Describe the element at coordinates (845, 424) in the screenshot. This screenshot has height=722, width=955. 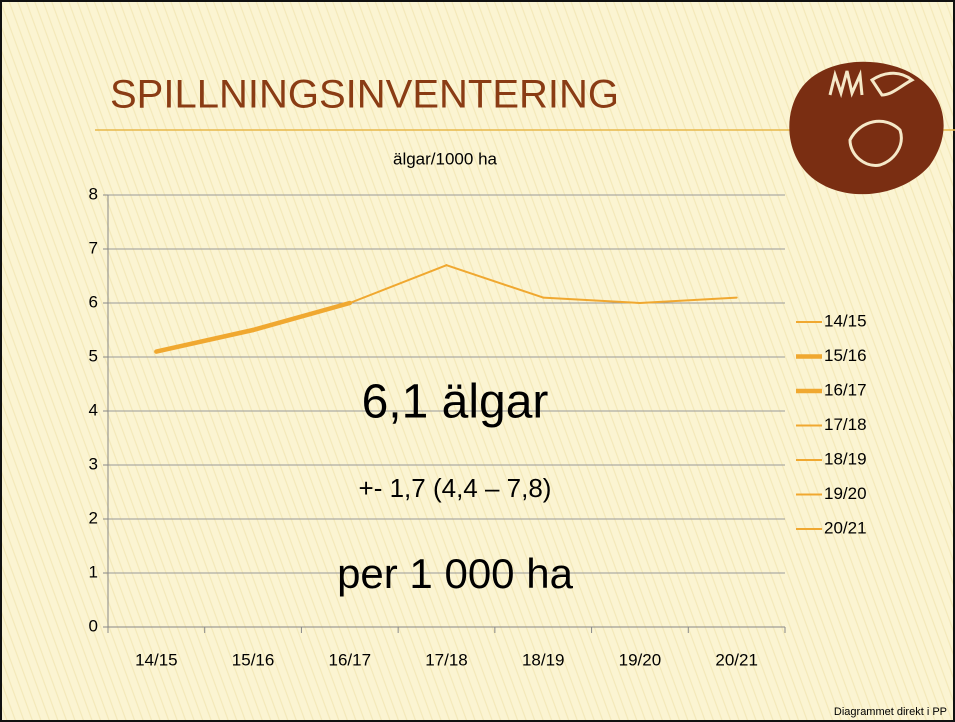
I see `legend-label: 17/18` at that location.